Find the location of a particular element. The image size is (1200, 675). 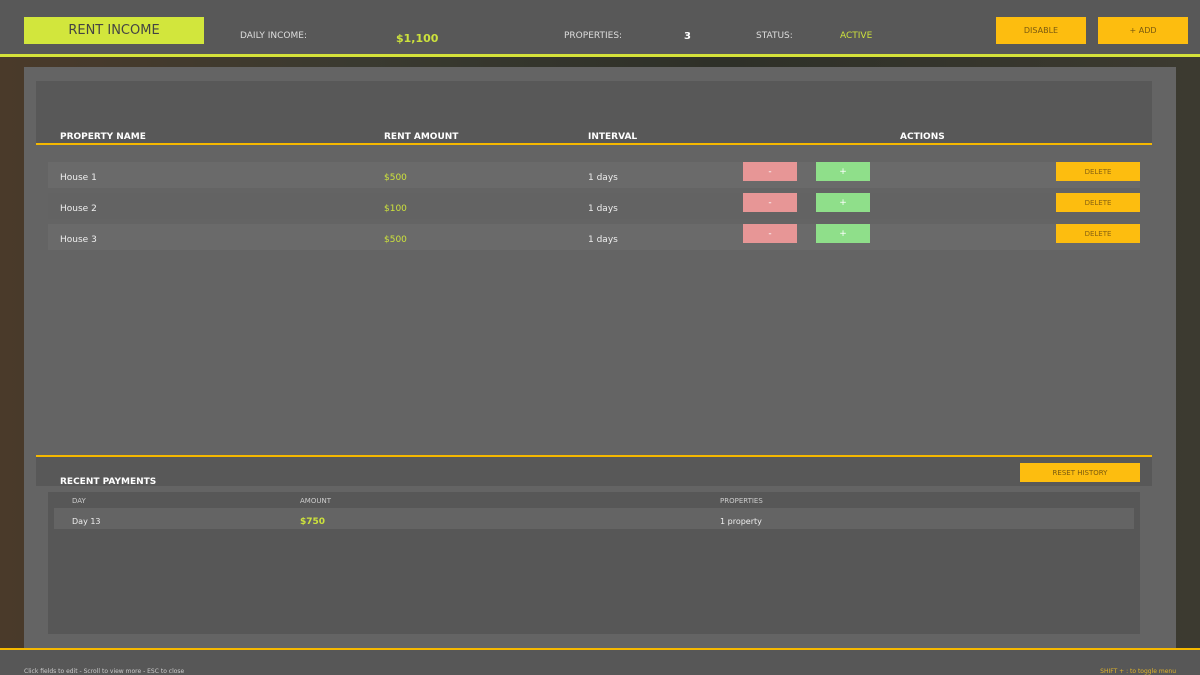

payments-title: RECENT PAYMENTS is located at coordinates (108, 482).